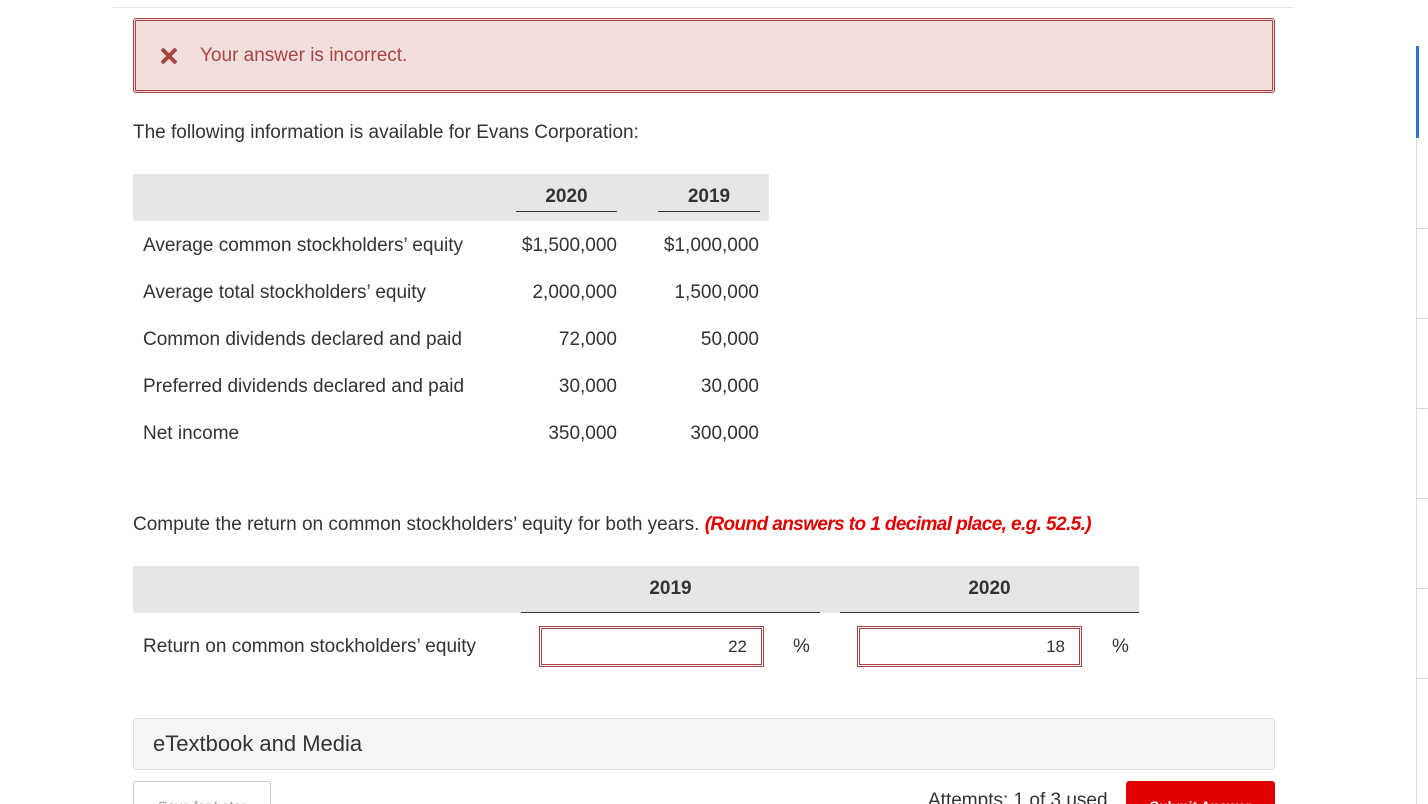 The height and width of the screenshot is (804, 1428). What do you see at coordinates (670, 588) in the screenshot?
I see `answer-column-header-2019: 2019` at bounding box center [670, 588].